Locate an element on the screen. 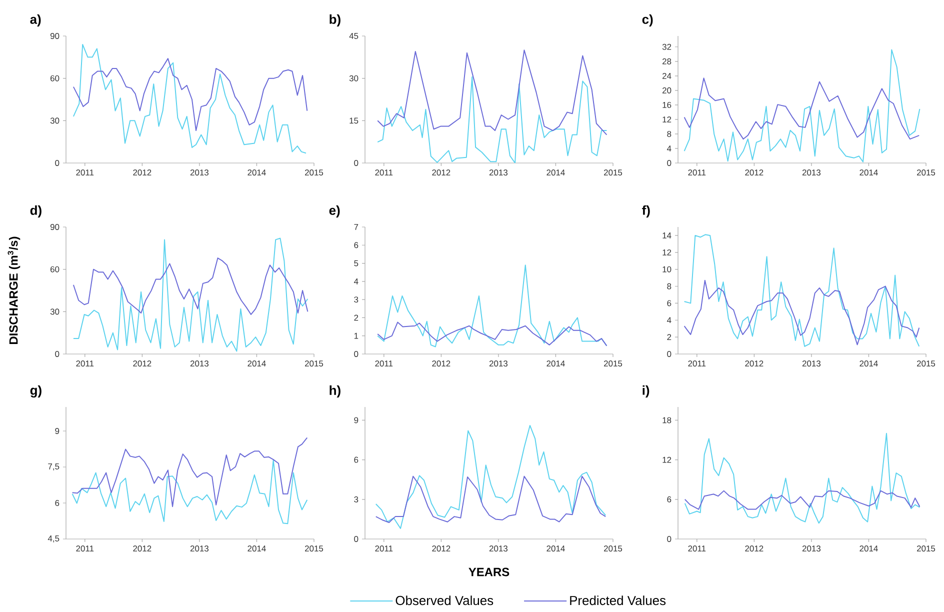 The width and height of the screenshot is (944, 612). legend-label: Observed Values is located at coordinates (445, 601).